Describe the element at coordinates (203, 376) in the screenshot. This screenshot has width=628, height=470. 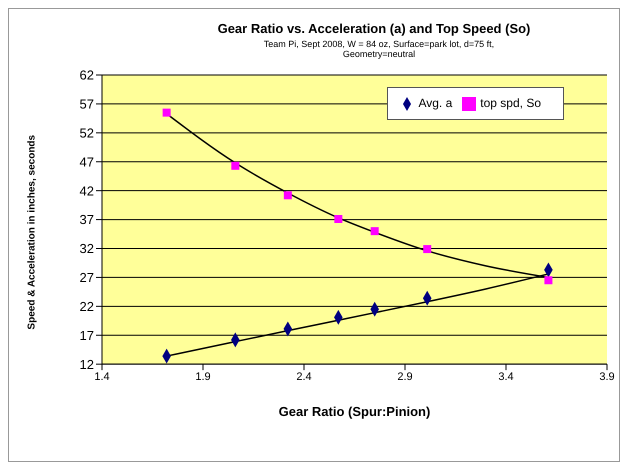
I see `x-tick-label: 1.9` at that location.